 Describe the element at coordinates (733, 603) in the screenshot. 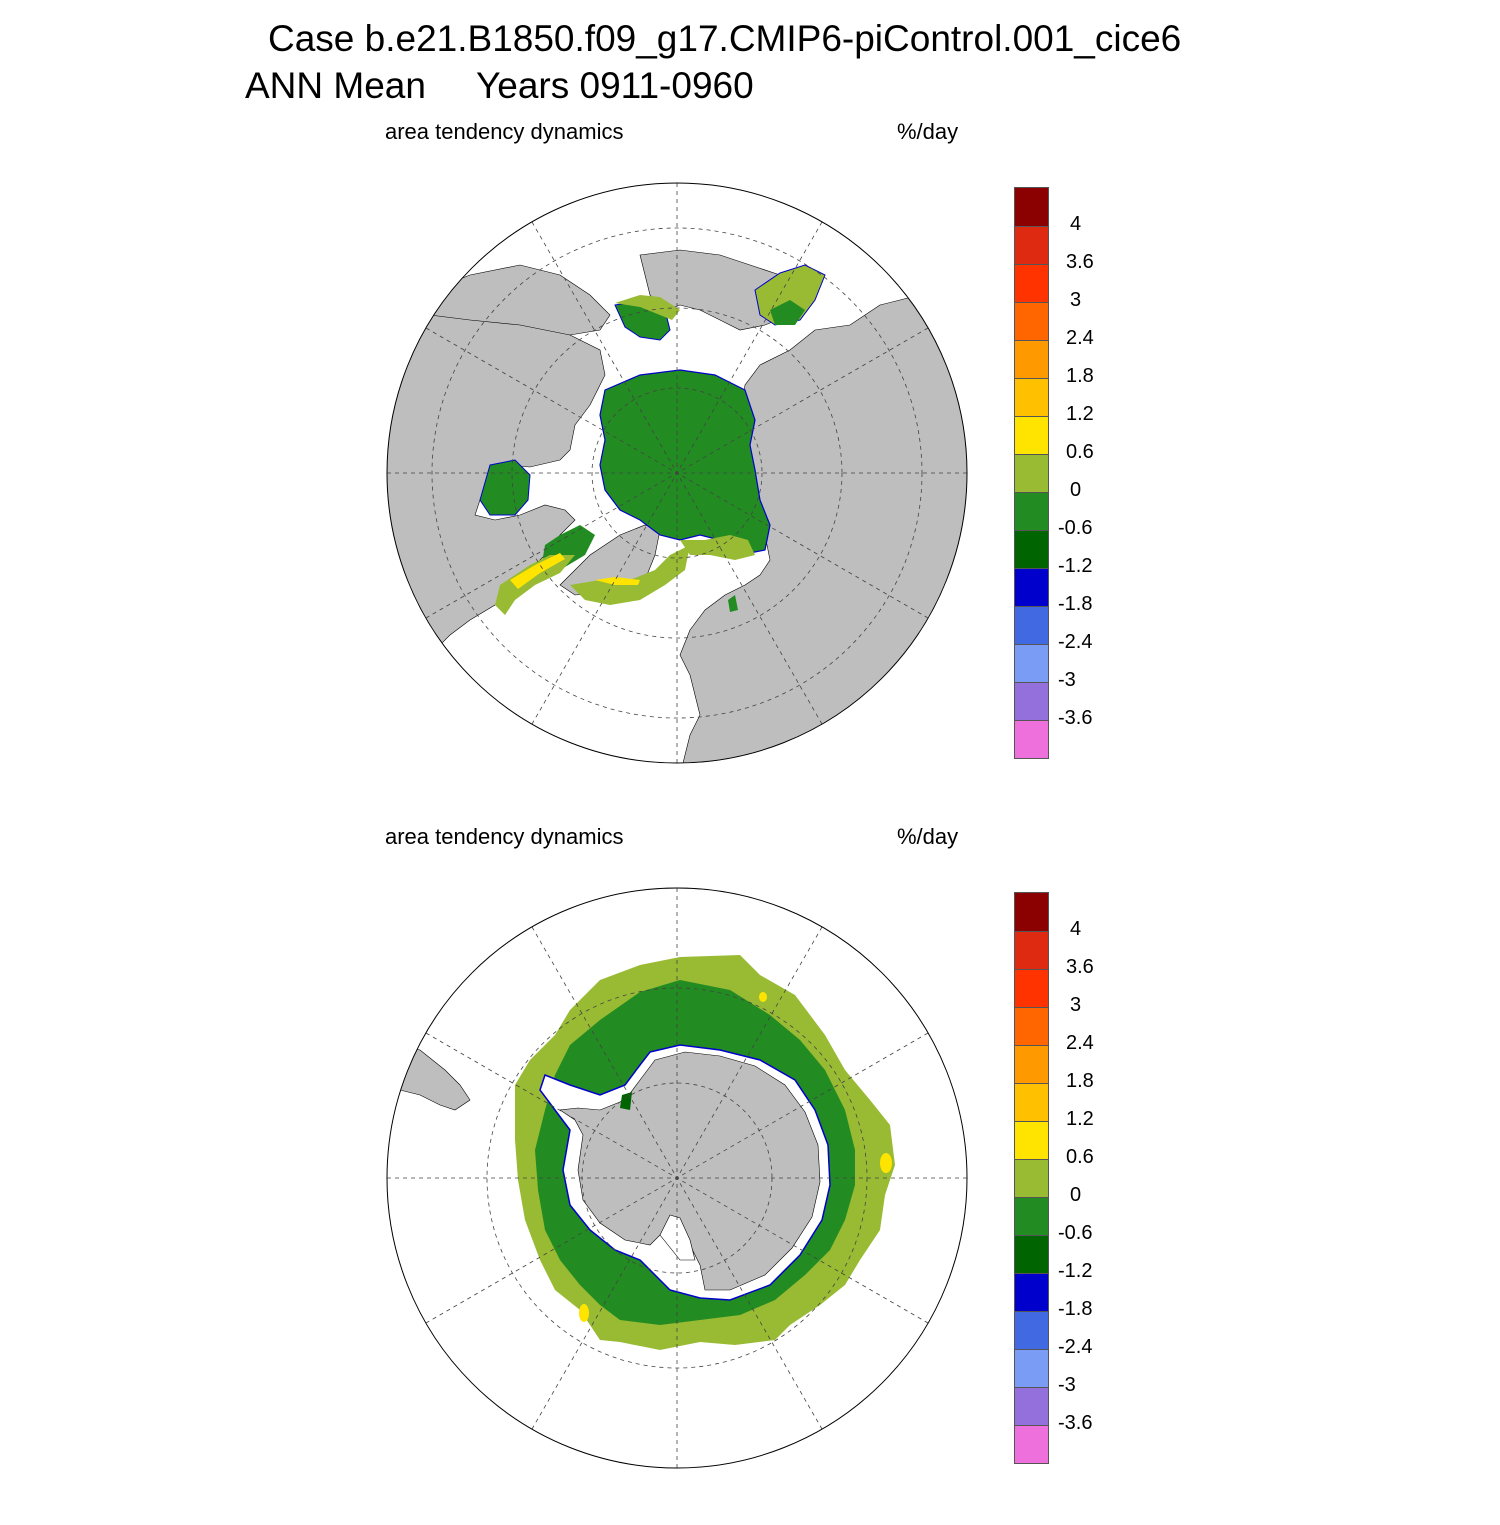

I see `baltic-ice` at that location.